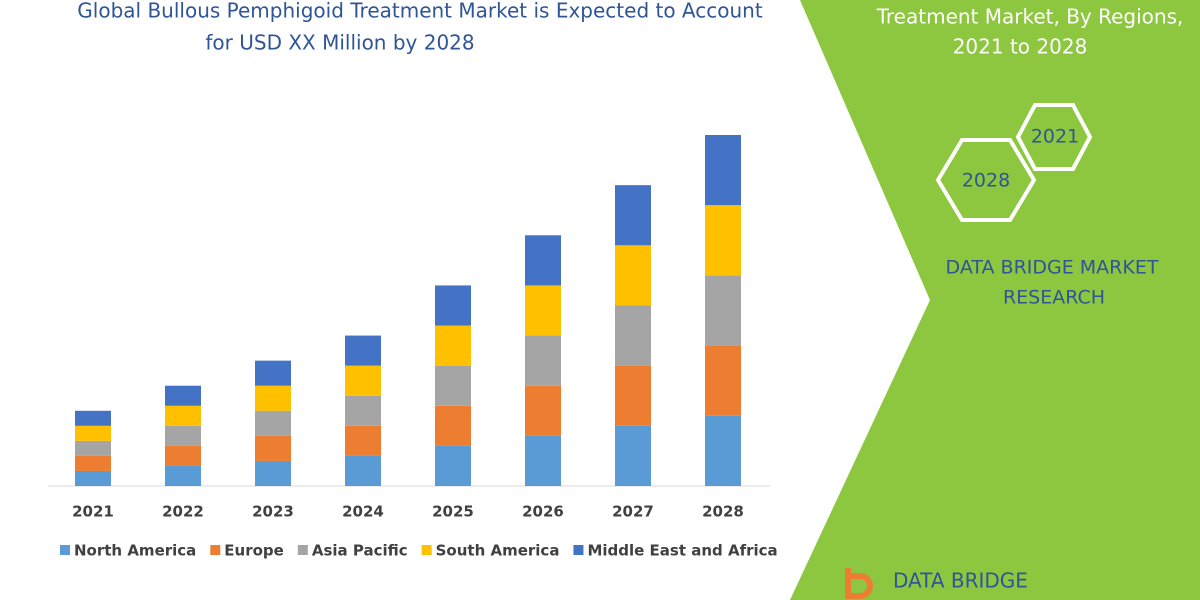  I want to click on x-tick-label: 2024, so click(363, 512).